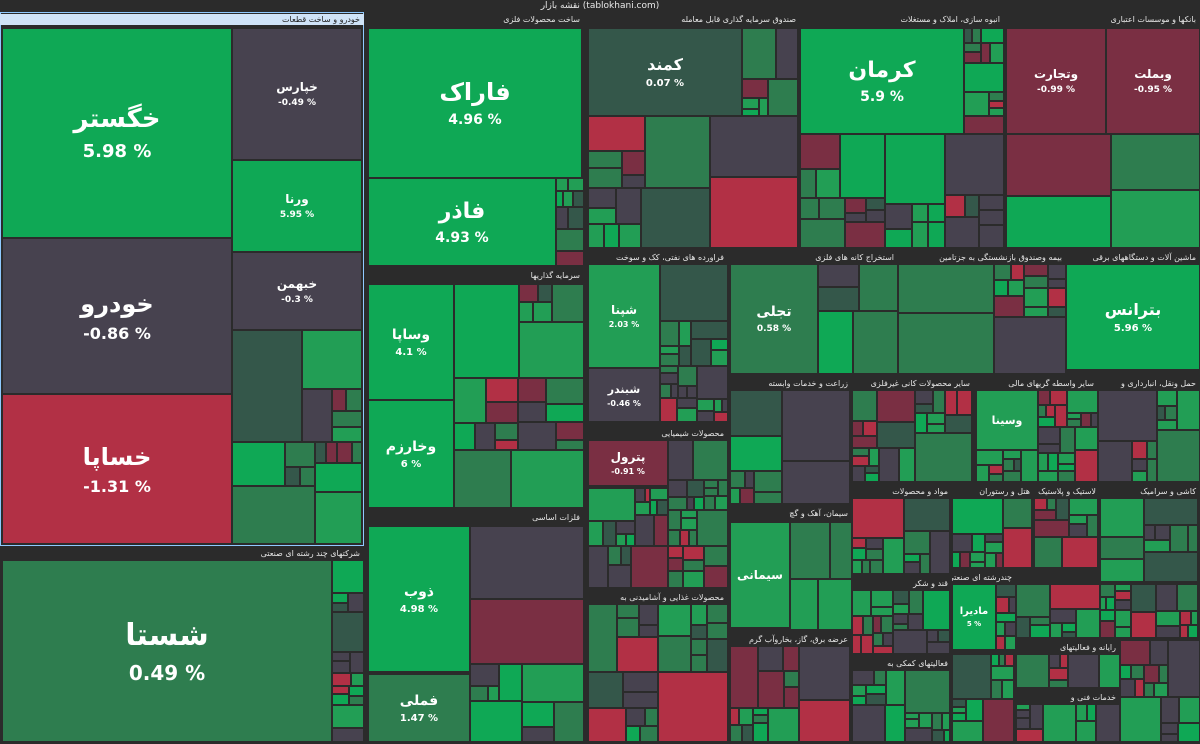 This screenshot has width=1200, height=744. Describe the element at coordinates (167, 651) in the screenshot. I see `stock-tile-7: شستا 0.49 %` at that location.